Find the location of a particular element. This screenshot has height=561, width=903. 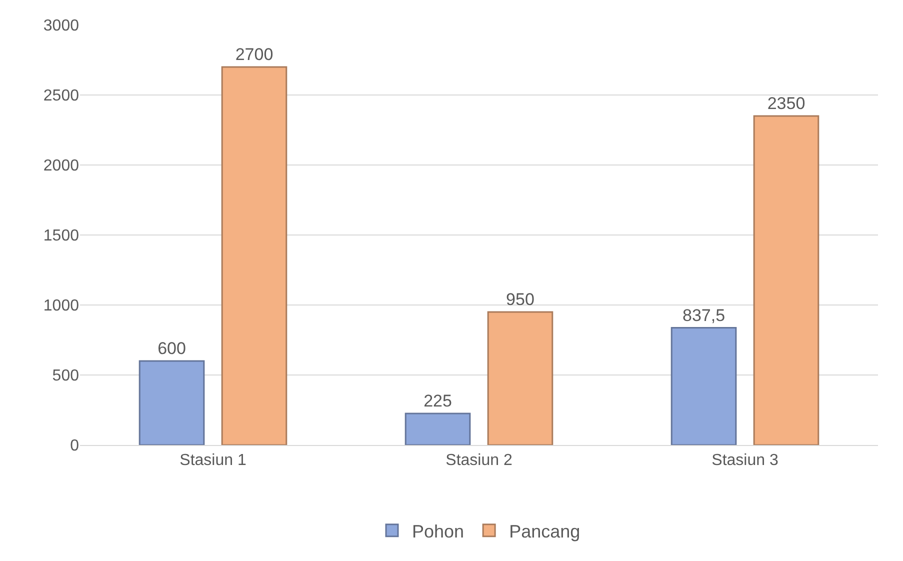

x-tick-label: Stasiun 3 is located at coordinates (745, 461).